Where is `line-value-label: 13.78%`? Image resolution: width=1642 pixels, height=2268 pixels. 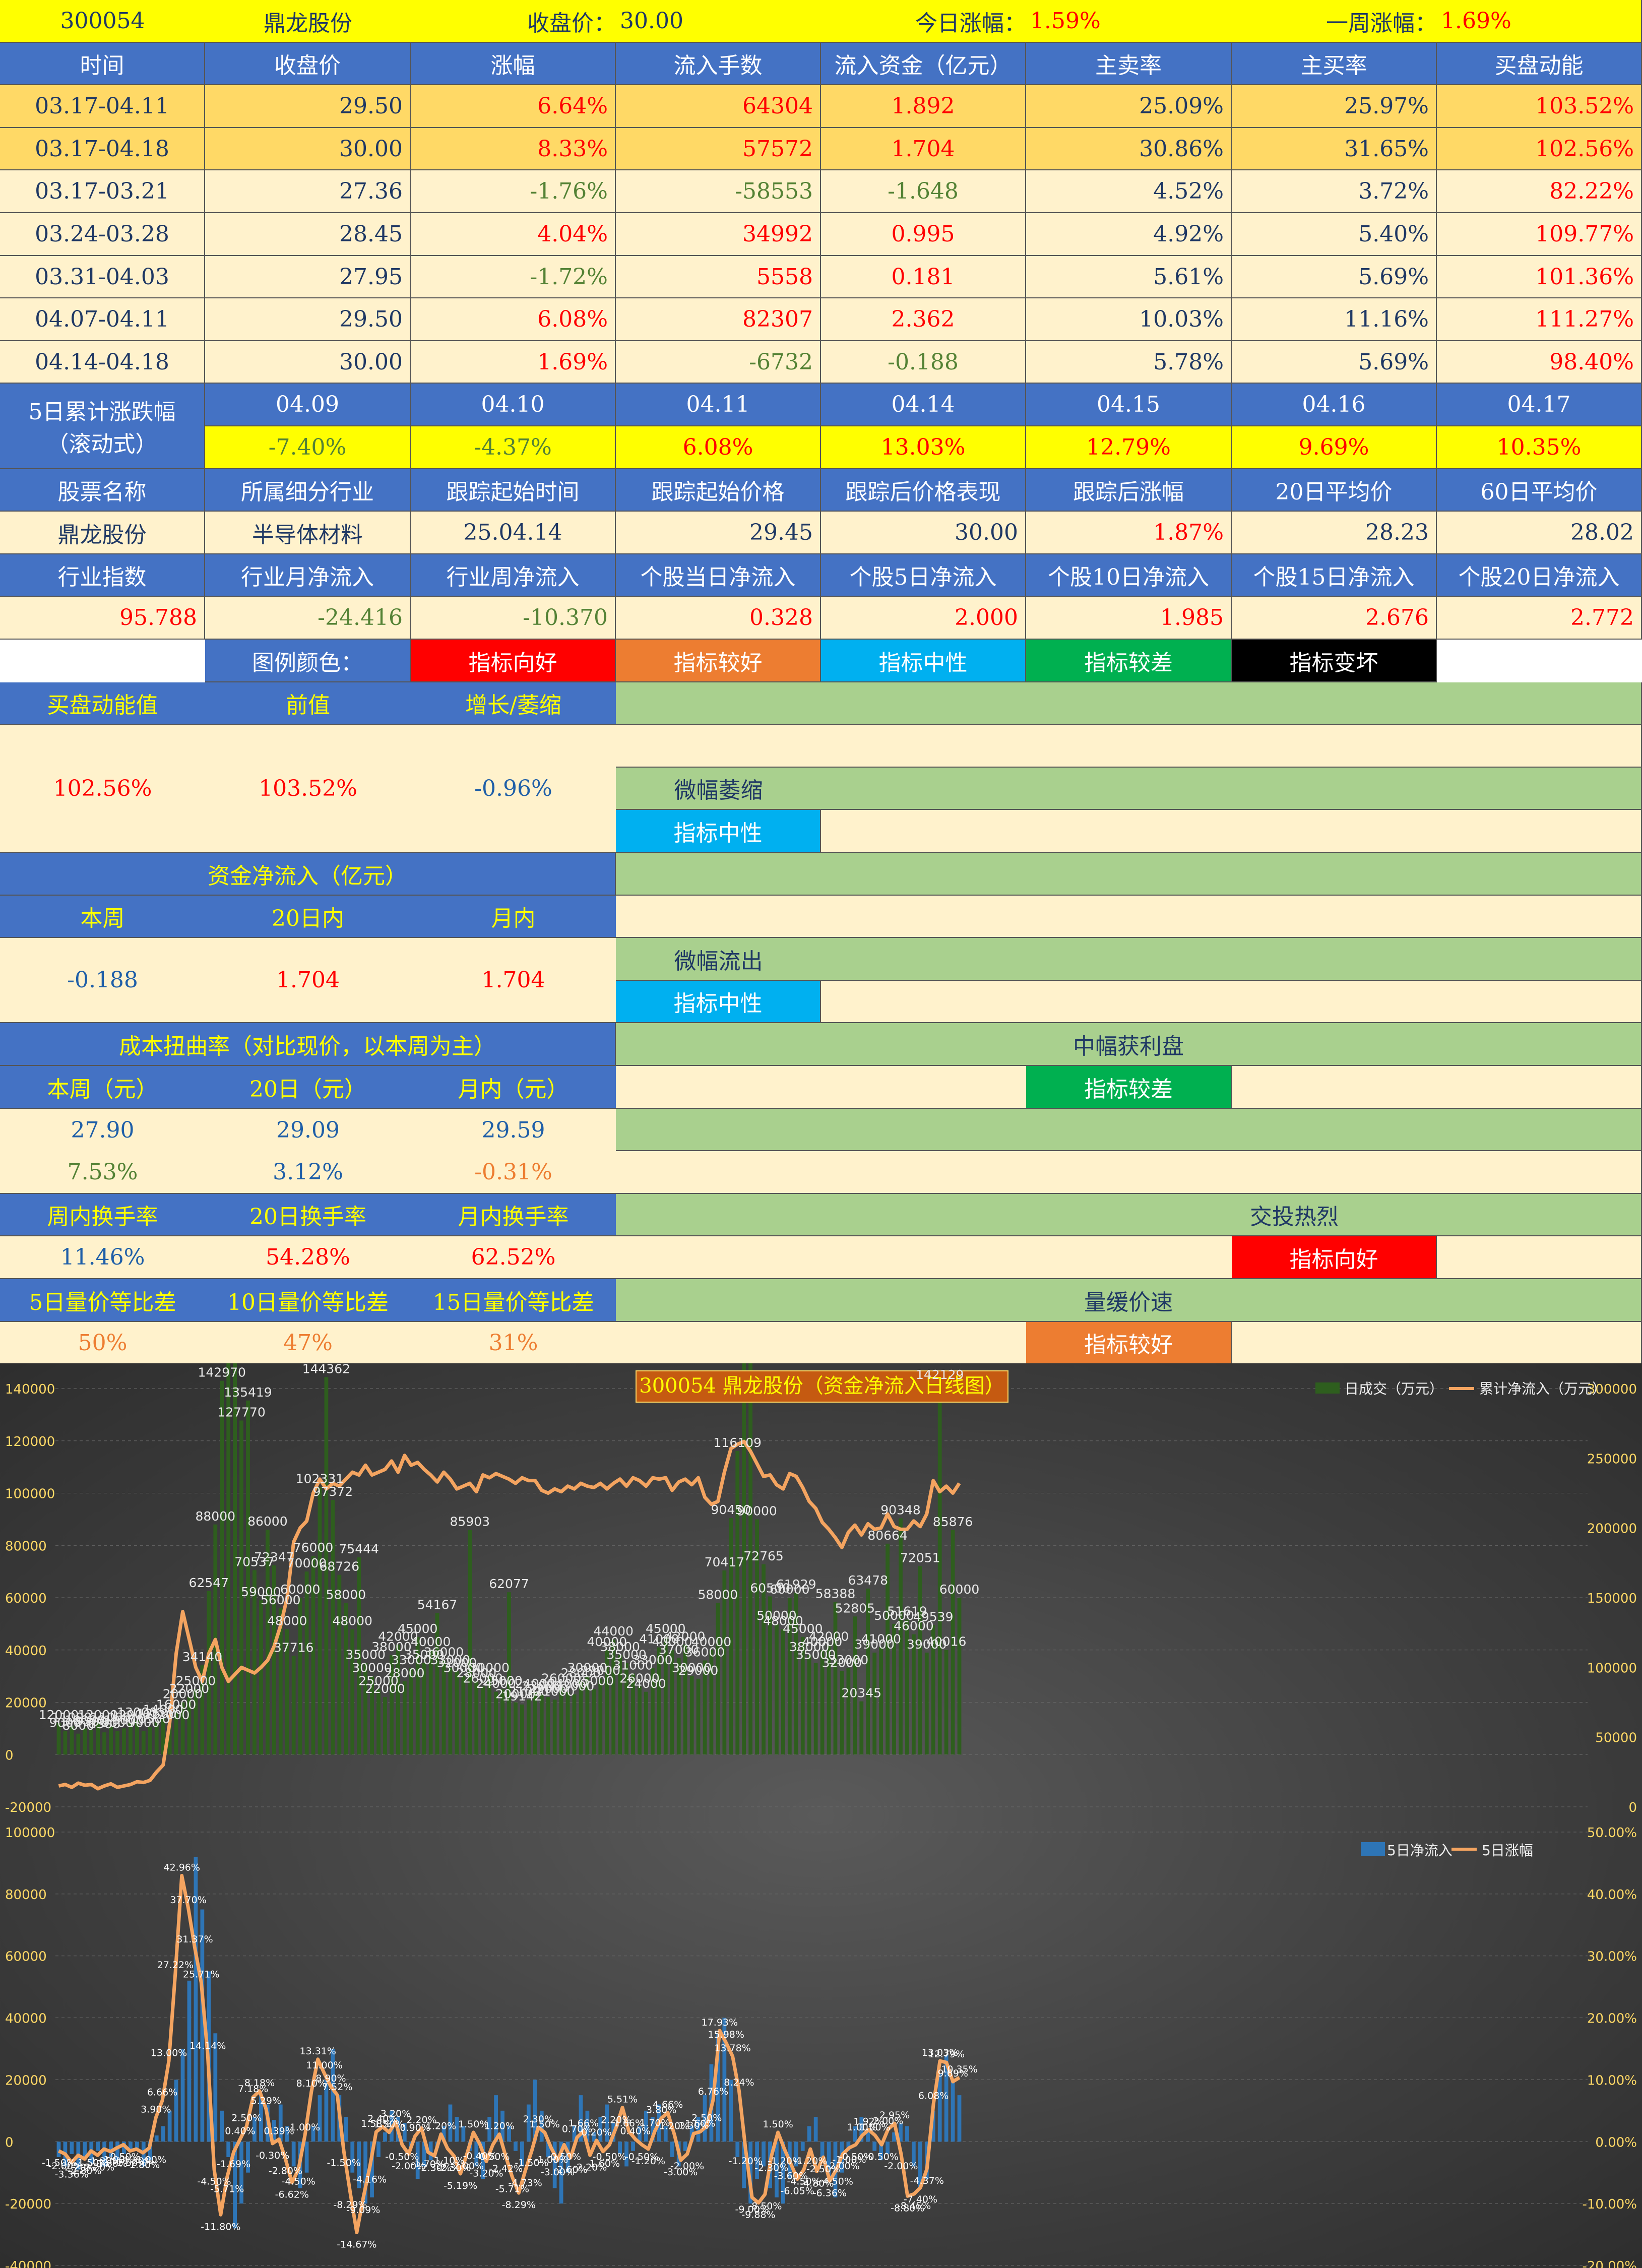 line-value-label: 13.78% is located at coordinates (732, 2048).